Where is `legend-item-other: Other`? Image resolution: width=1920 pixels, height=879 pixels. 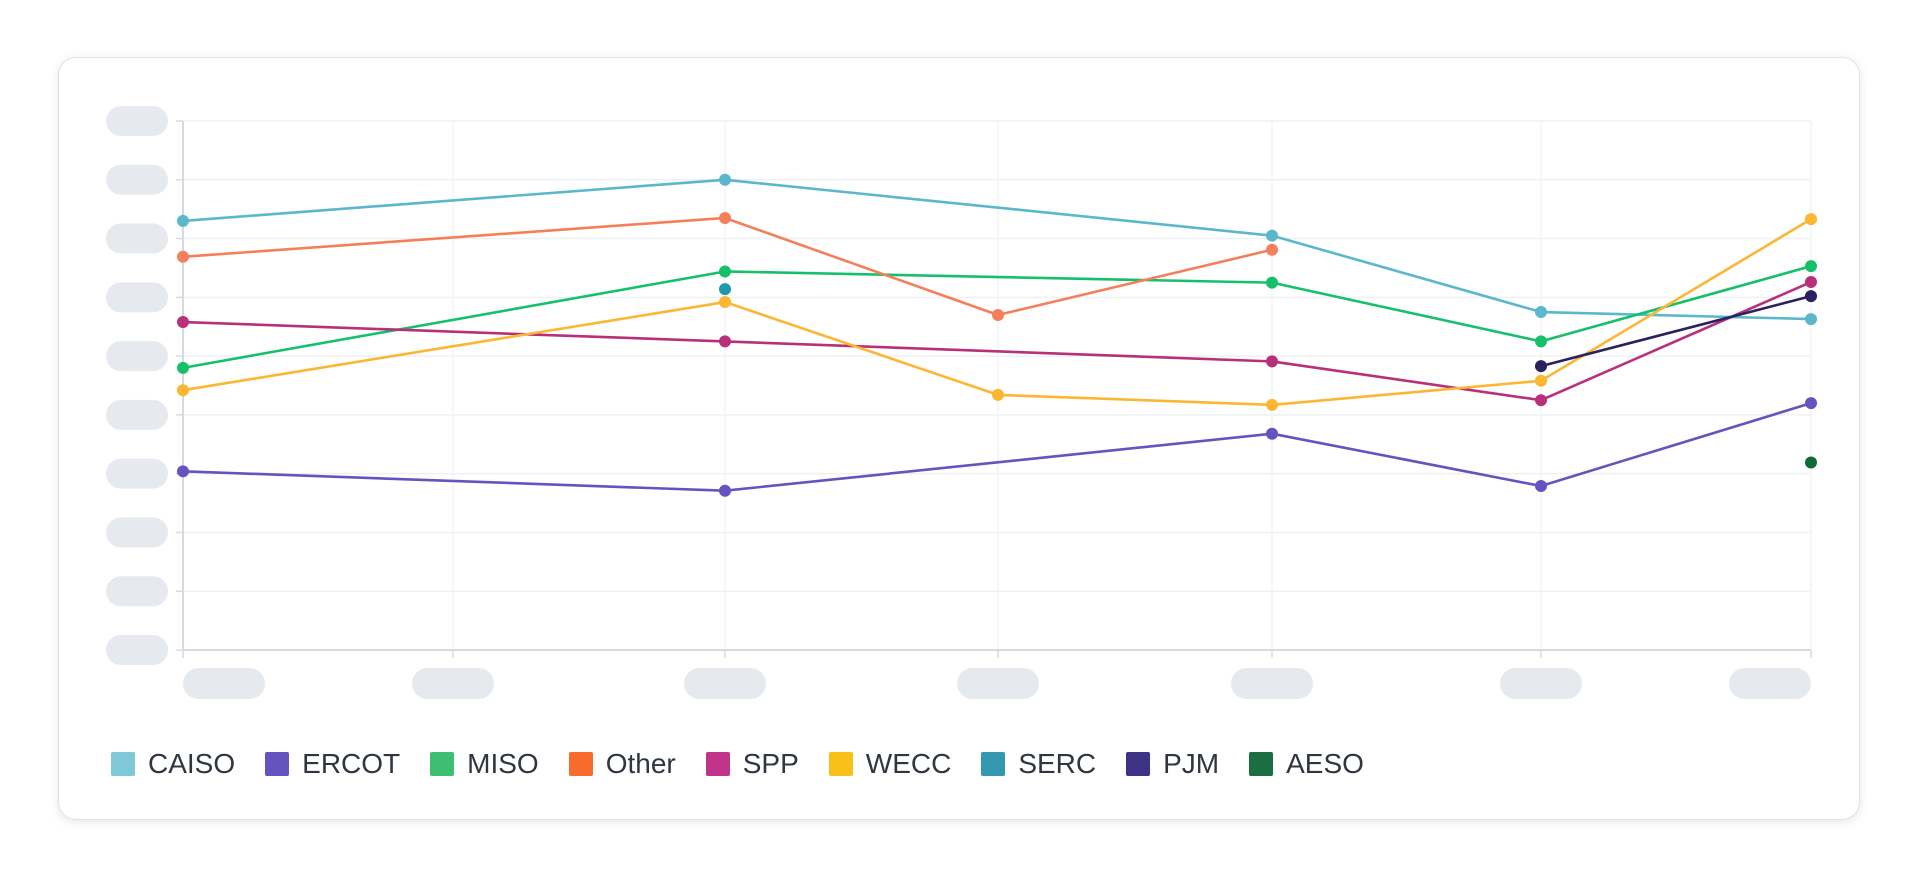
legend-item-other: Other is located at coordinates (622, 764).